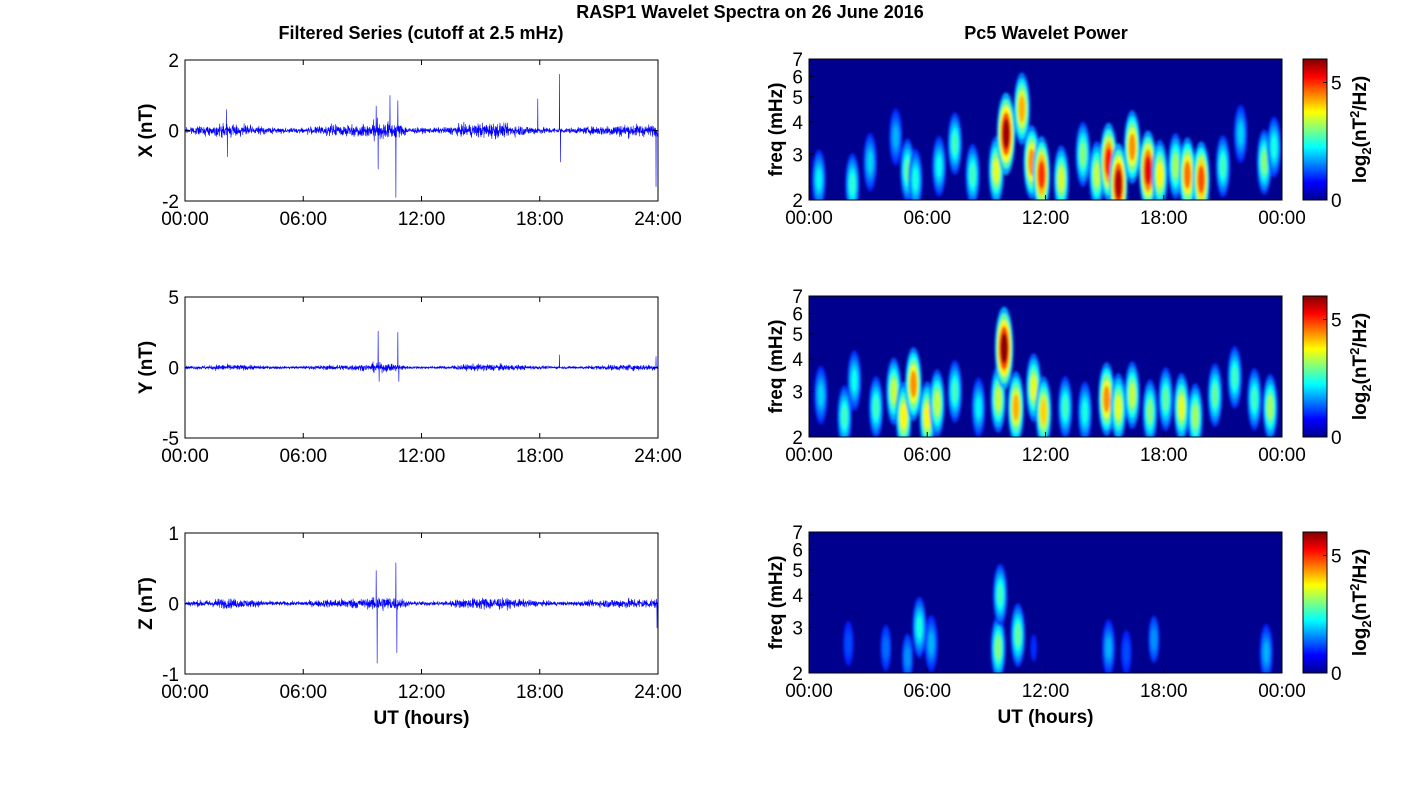  I want to click on y-tick-label: 1, so click(173, 534).